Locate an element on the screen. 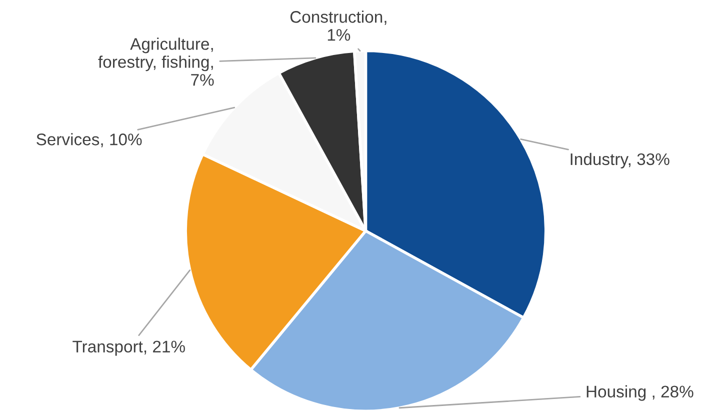 The height and width of the screenshot is (415, 726). slice-label: Construction, 1% is located at coordinates (338, 25).